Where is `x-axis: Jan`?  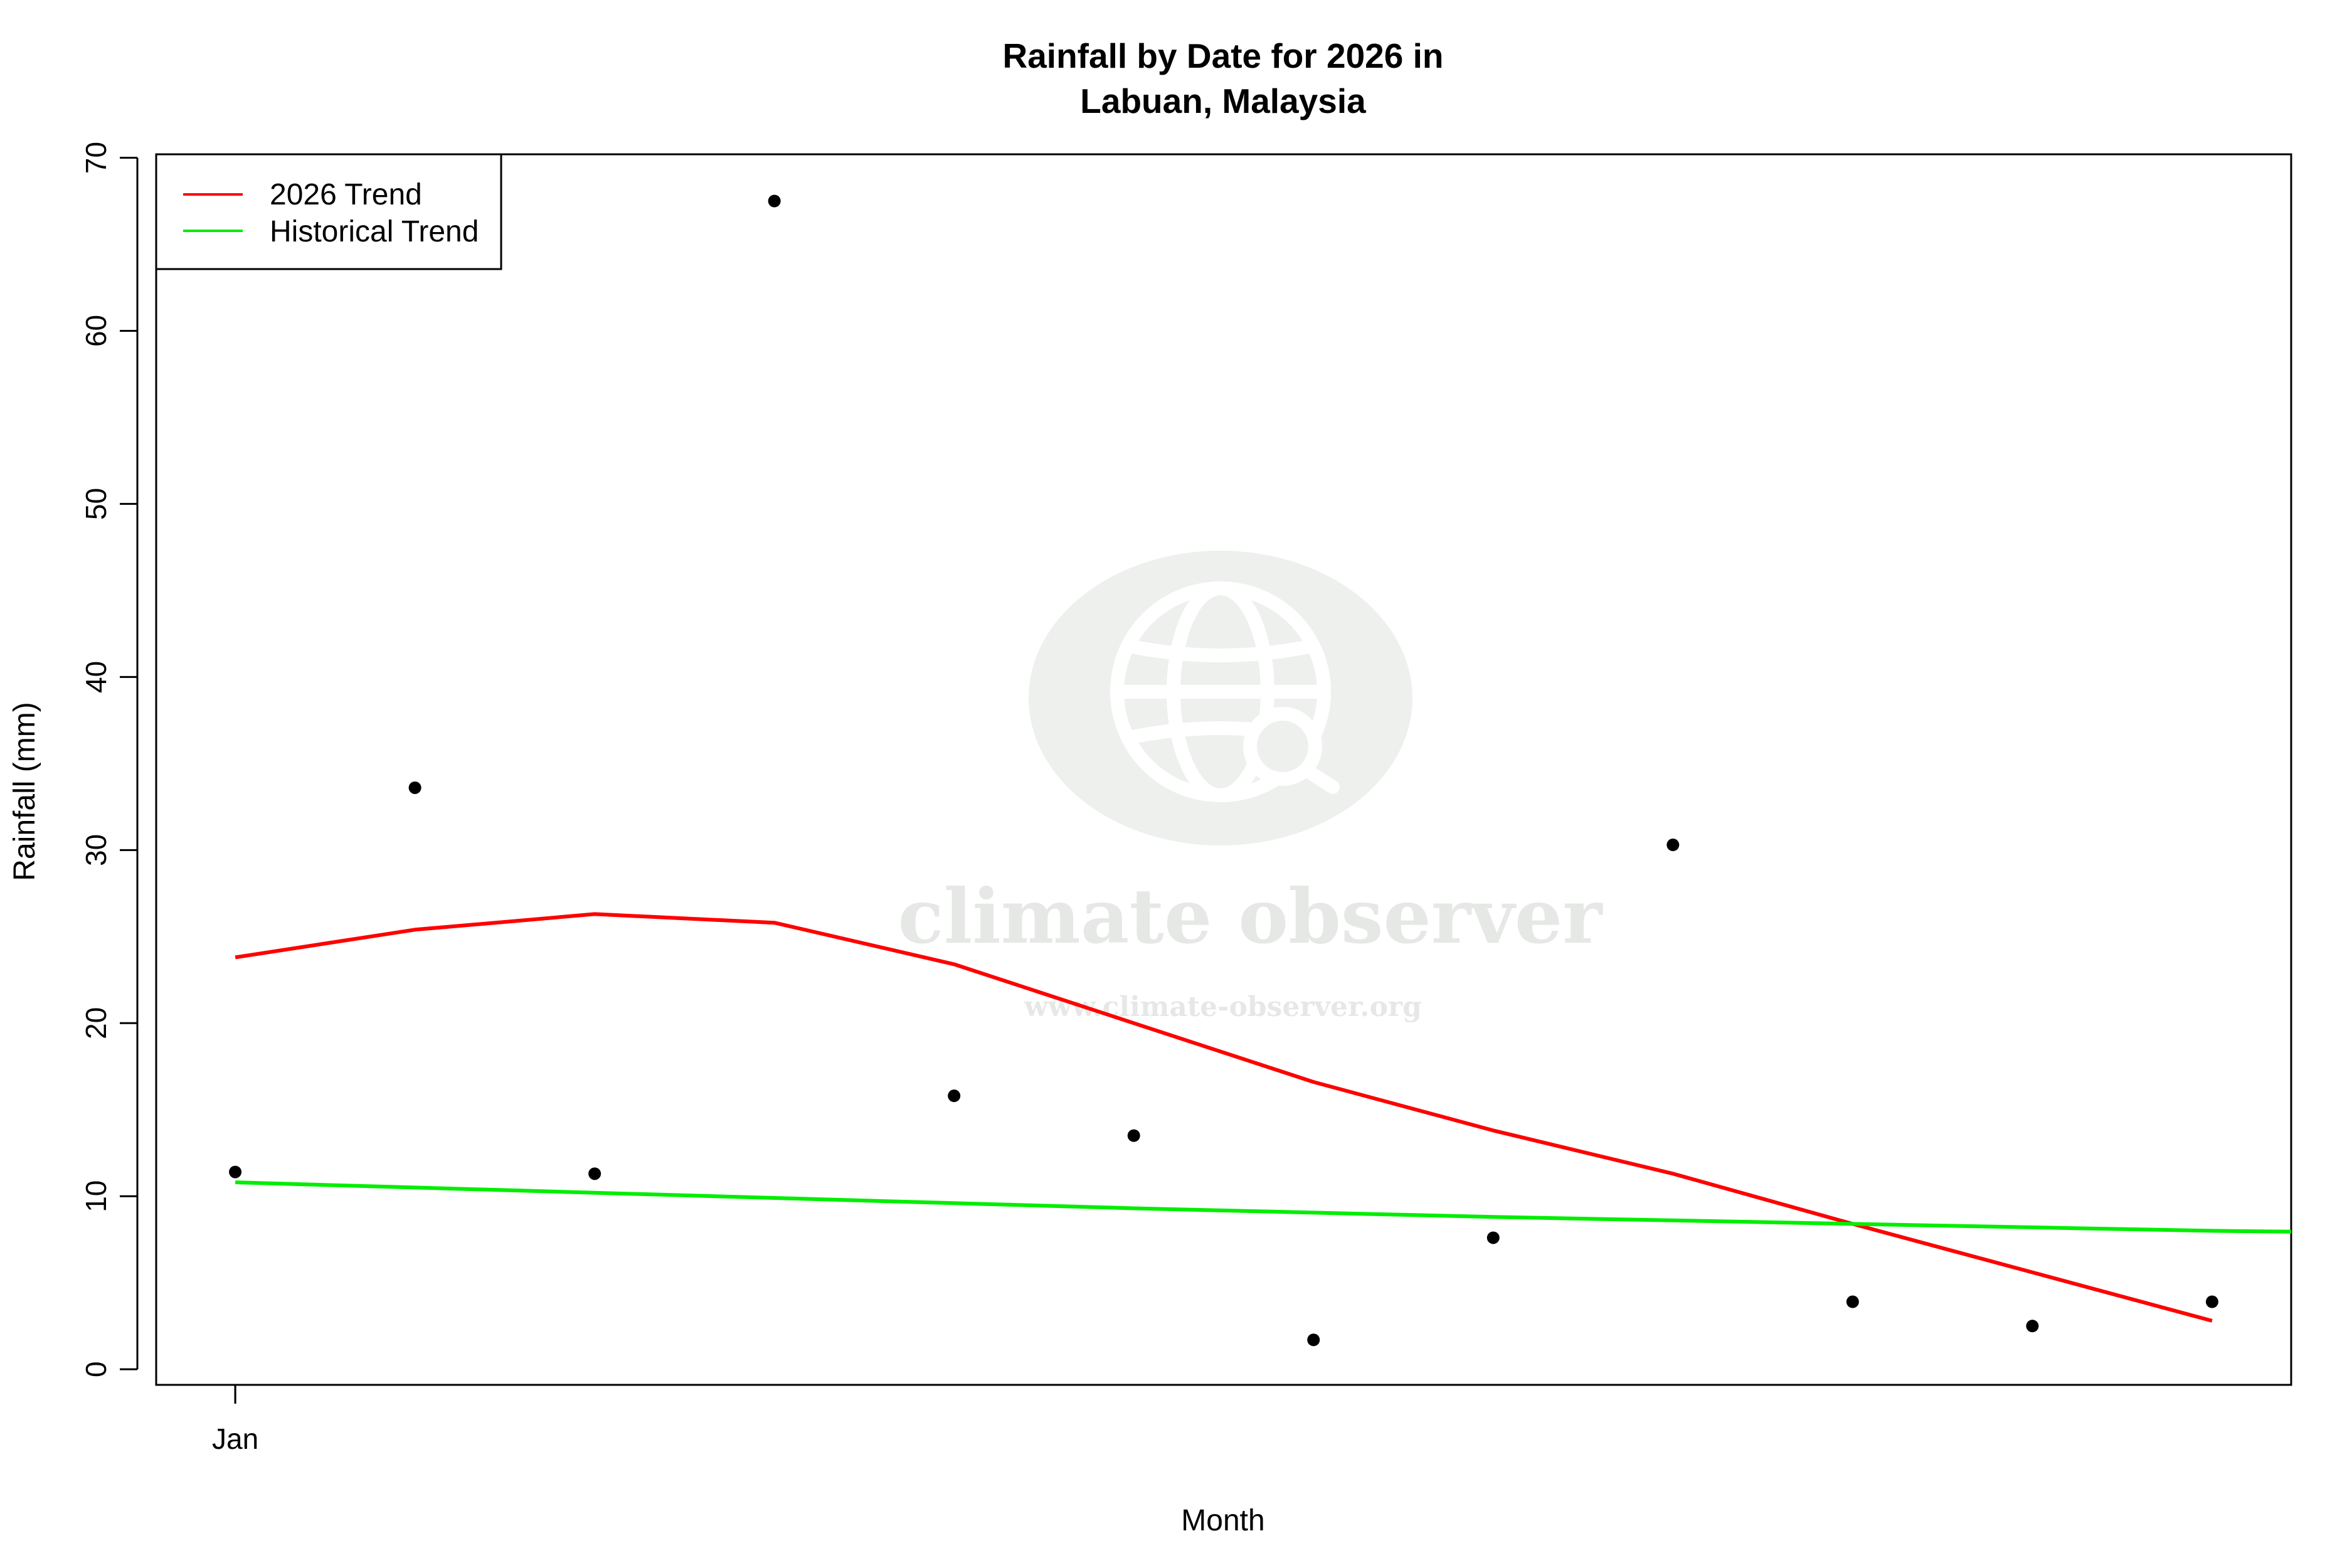
x-axis: Jan is located at coordinates (235, 1420).